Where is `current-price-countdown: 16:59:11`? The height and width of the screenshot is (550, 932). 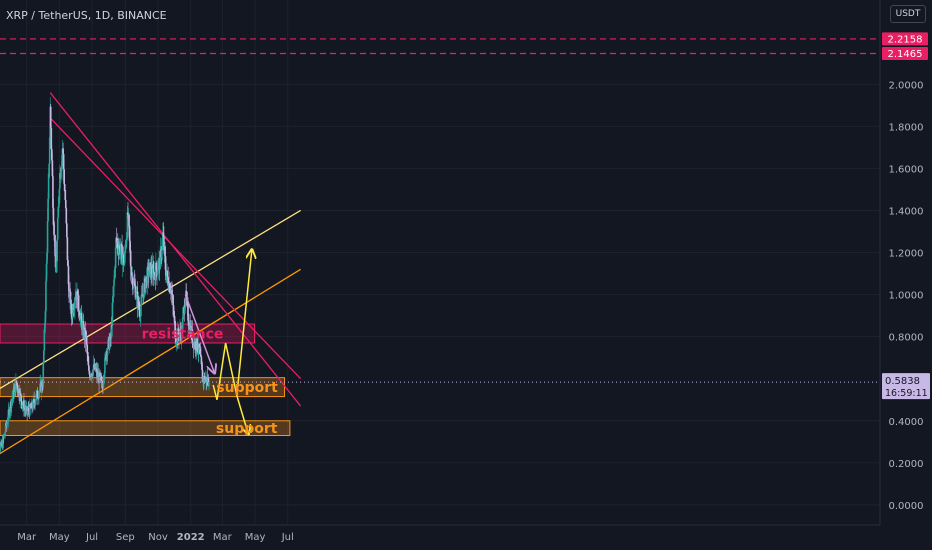 current-price-countdown: 16:59:11 is located at coordinates (906, 393).